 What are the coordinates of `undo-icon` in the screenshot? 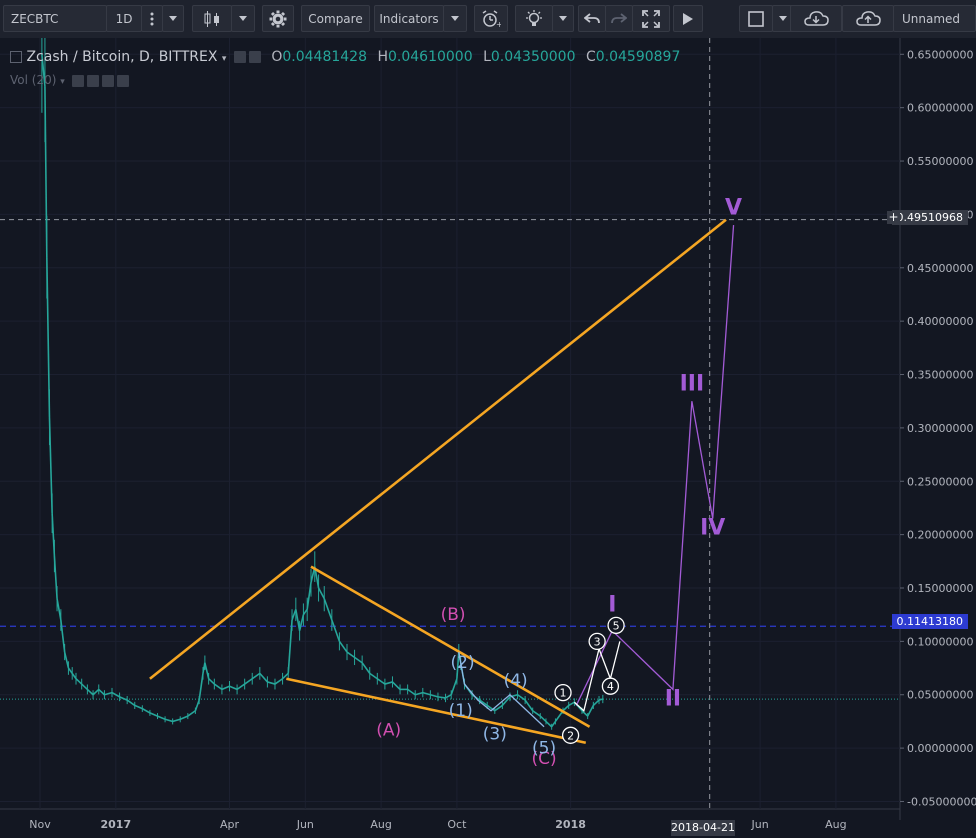 It's located at (592, 18).